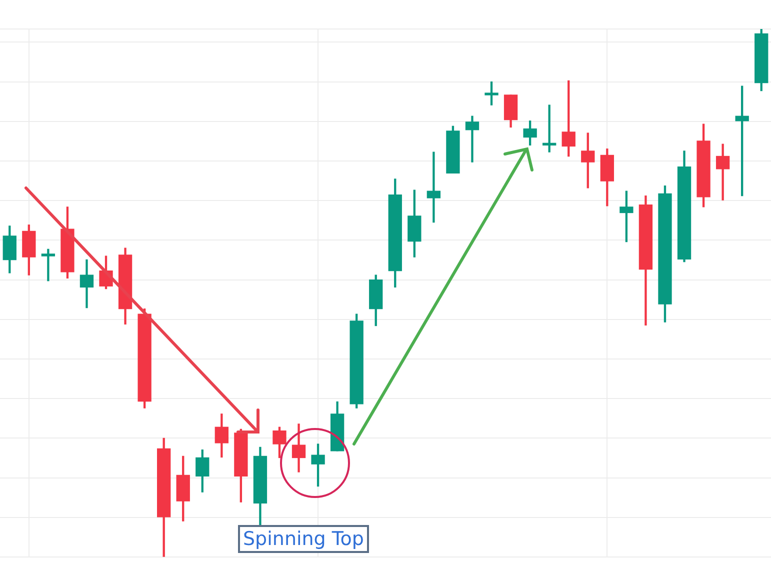 The width and height of the screenshot is (771, 586). Describe the element at coordinates (303, 539) in the screenshot. I see `annotation: Spinning Top` at that location.